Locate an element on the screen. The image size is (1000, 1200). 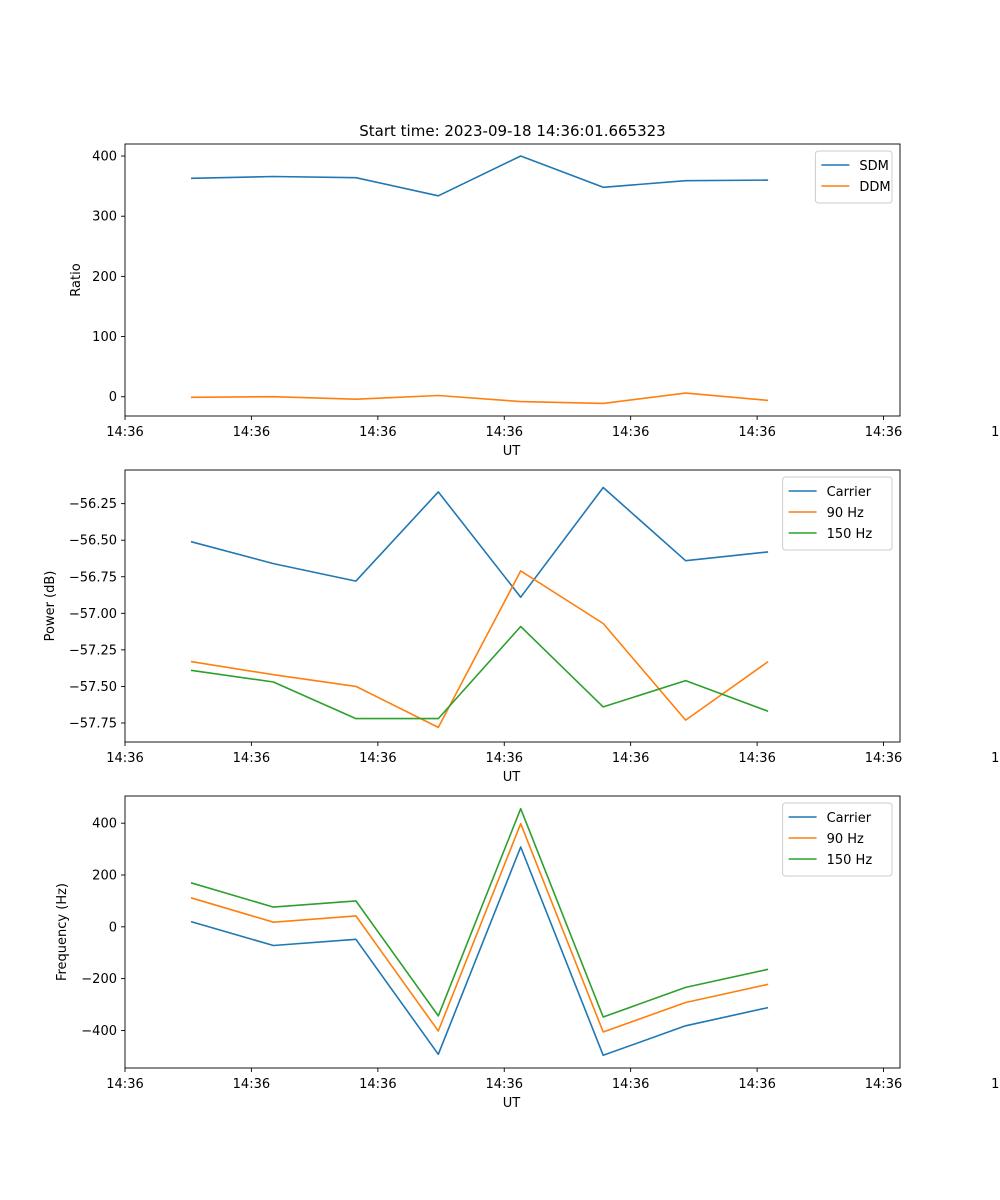
y-axis-label: Ratio is located at coordinates (76, 279).